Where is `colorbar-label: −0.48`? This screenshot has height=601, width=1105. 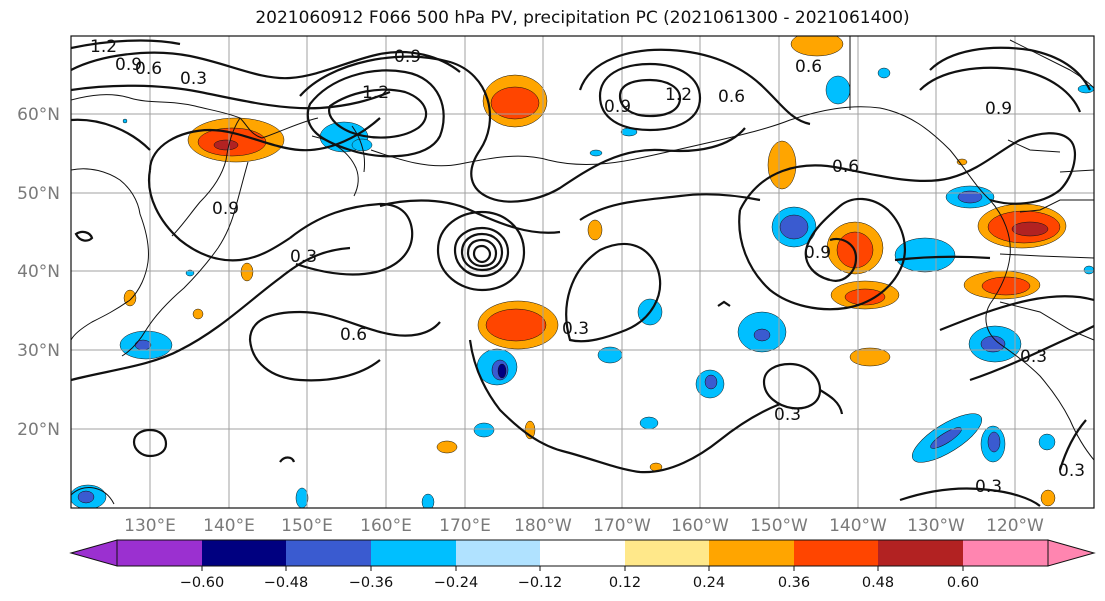 colorbar-label: −0.48 is located at coordinates (286, 583).